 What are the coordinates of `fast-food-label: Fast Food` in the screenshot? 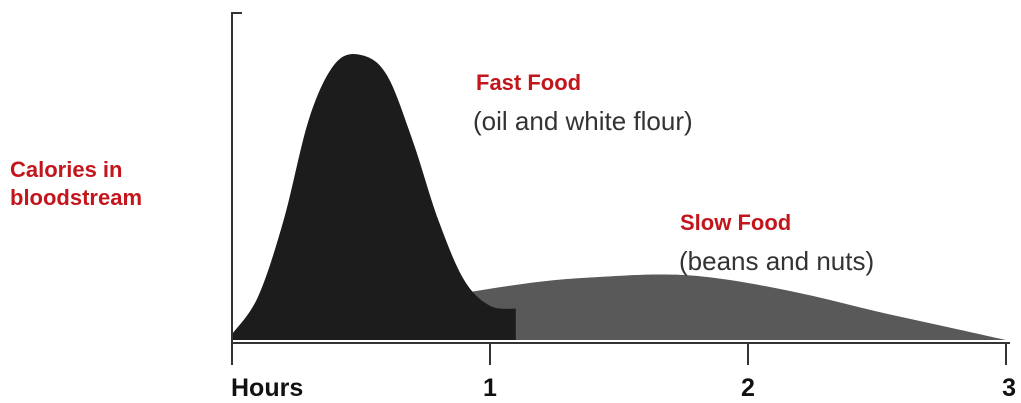 It's located at (528, 82).